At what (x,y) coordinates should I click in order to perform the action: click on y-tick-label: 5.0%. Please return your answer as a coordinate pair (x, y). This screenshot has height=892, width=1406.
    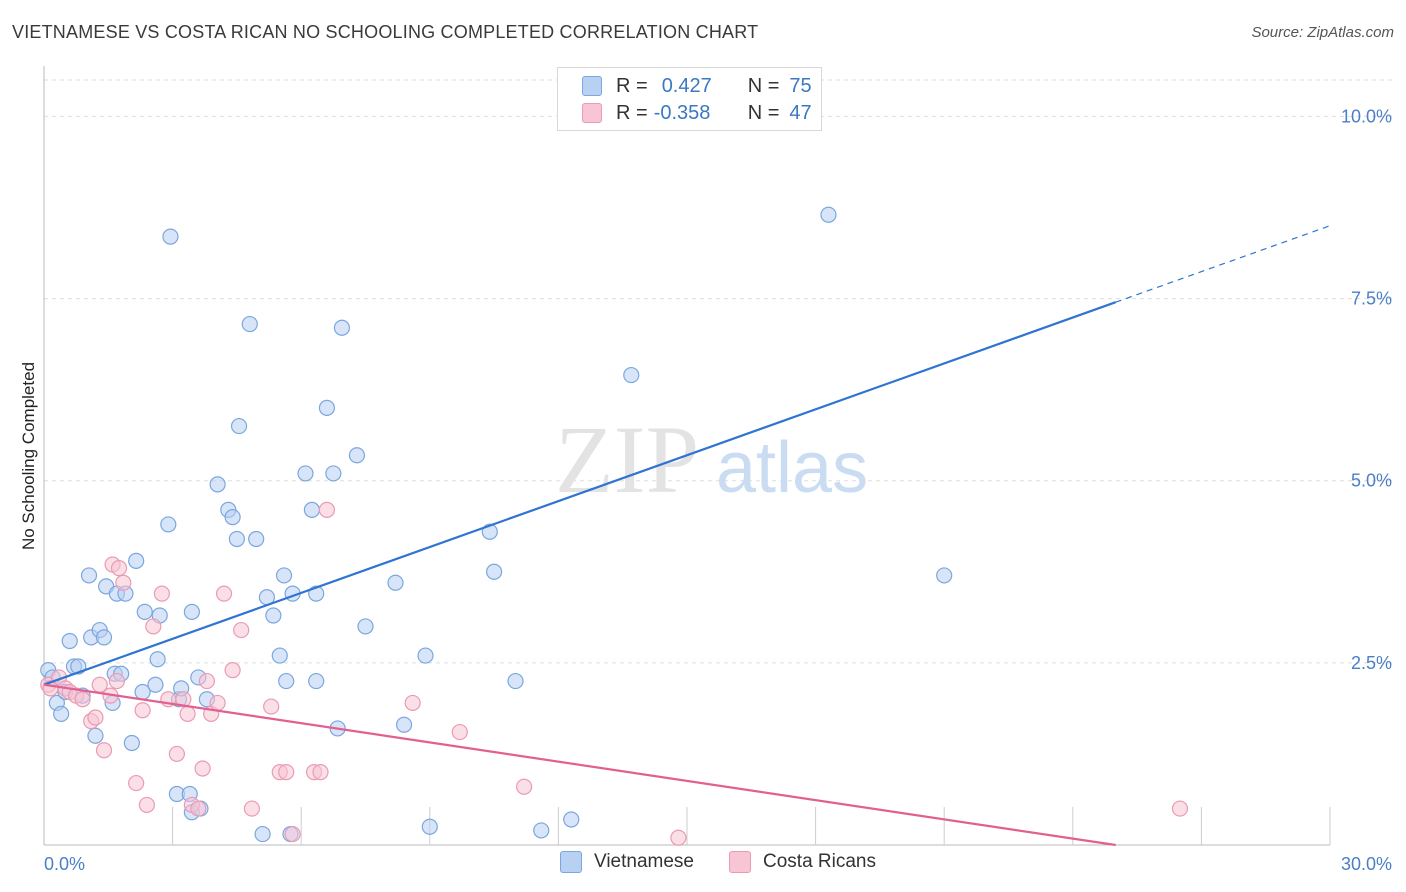
    Looking at the image, I should click on (1371, 481).